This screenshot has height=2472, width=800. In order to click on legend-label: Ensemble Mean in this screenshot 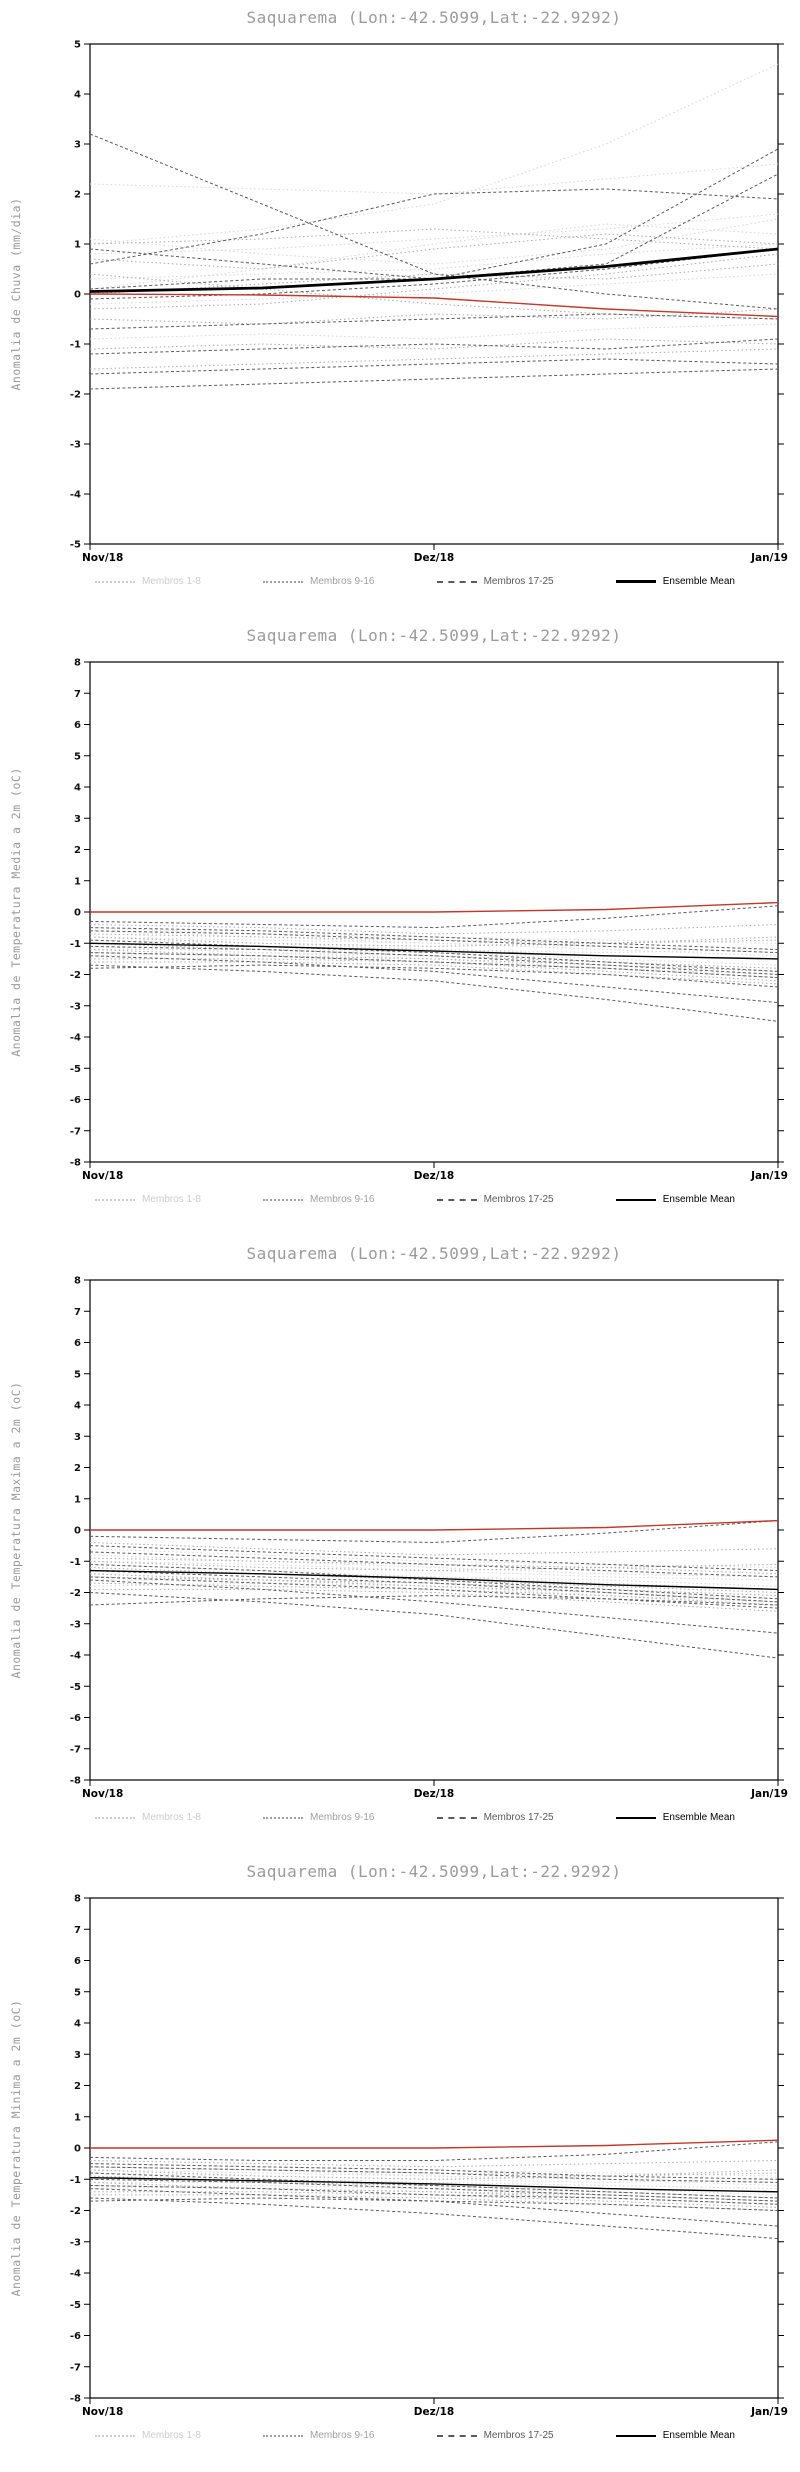, I will do `click(698, 1199)`.